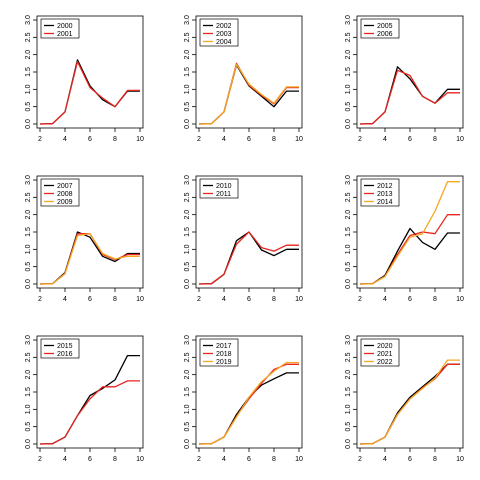  I want to click on legend-label: 2007, so click(65, 186).